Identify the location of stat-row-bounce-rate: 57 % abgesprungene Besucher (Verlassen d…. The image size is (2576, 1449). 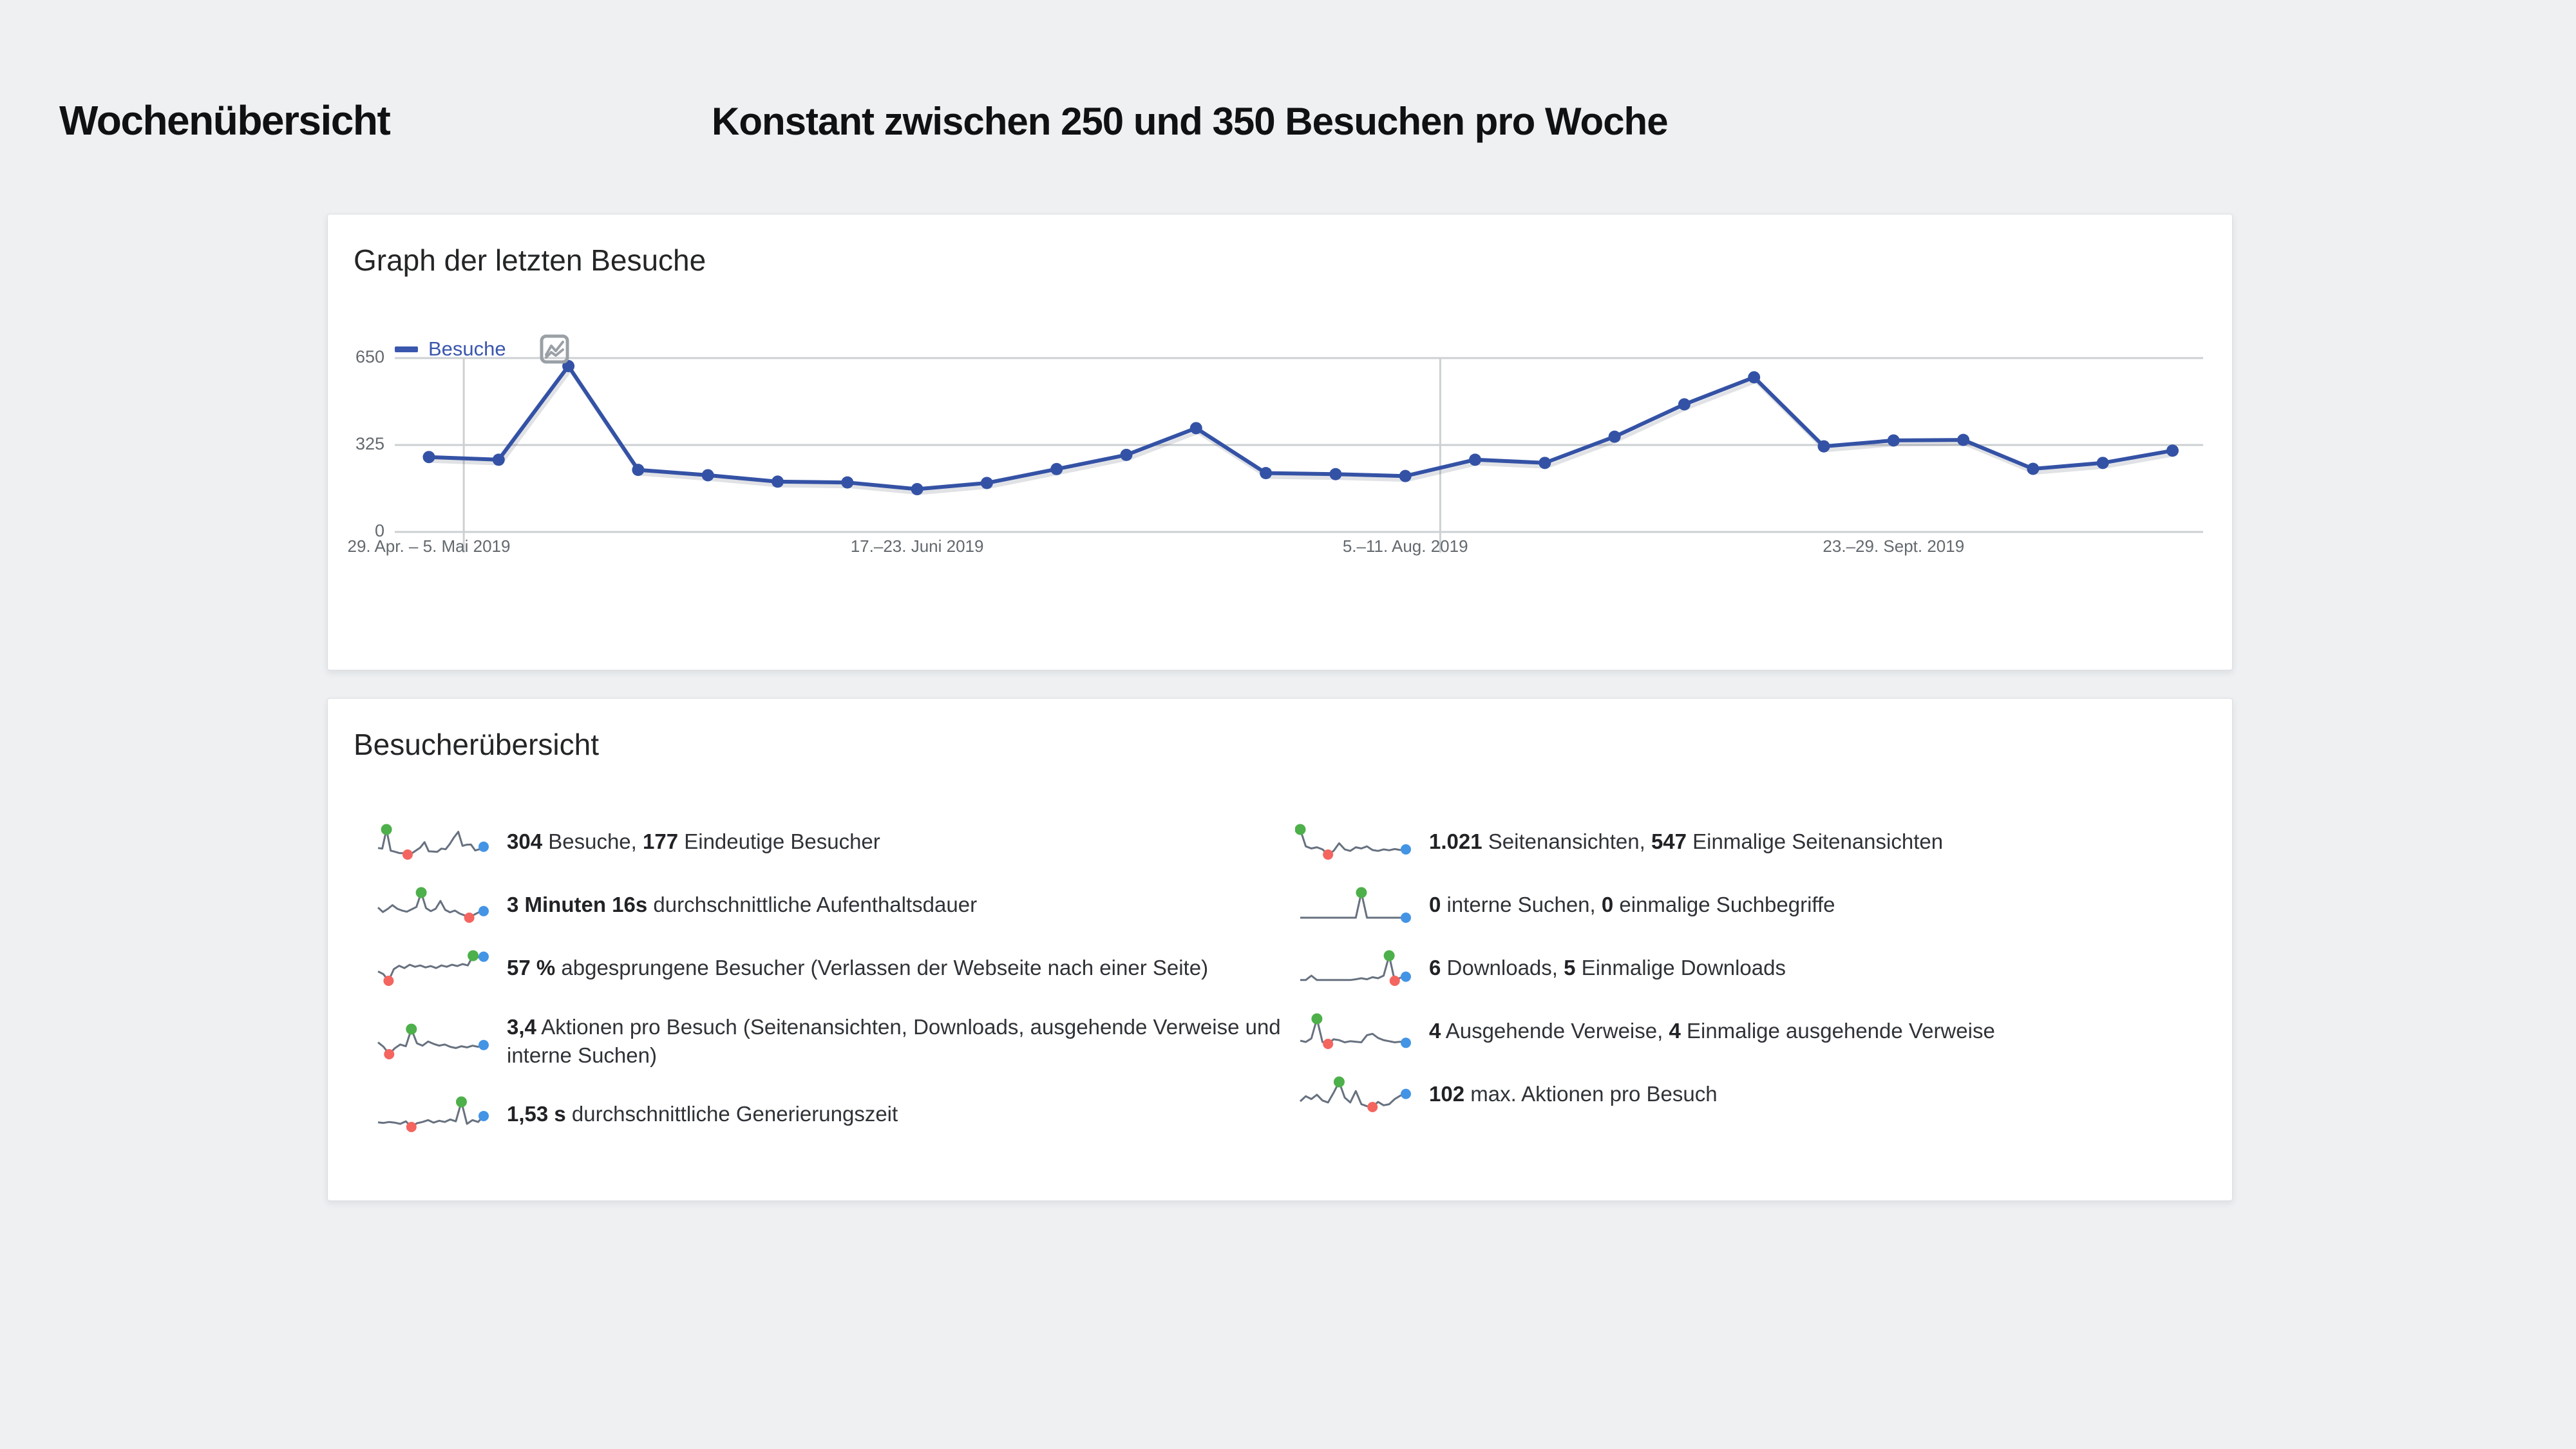
(834, 968).